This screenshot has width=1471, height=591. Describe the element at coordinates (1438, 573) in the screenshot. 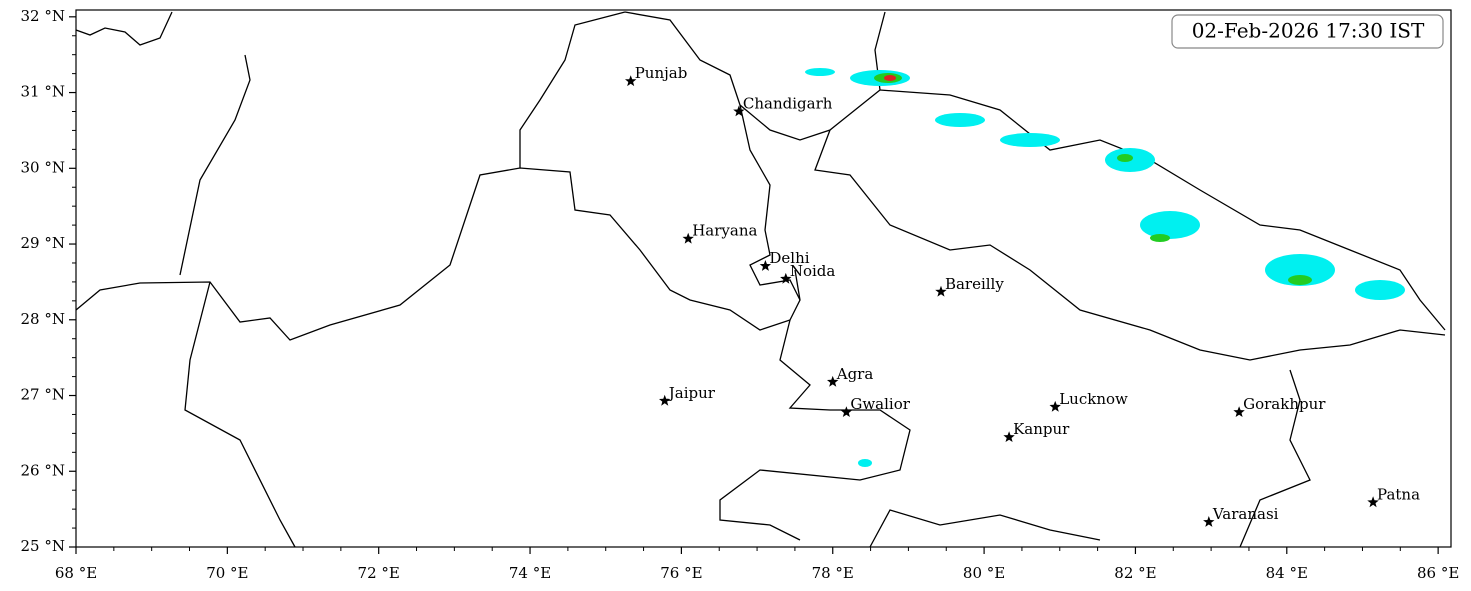

I see `x-tick-label: 86 °E` at that location.